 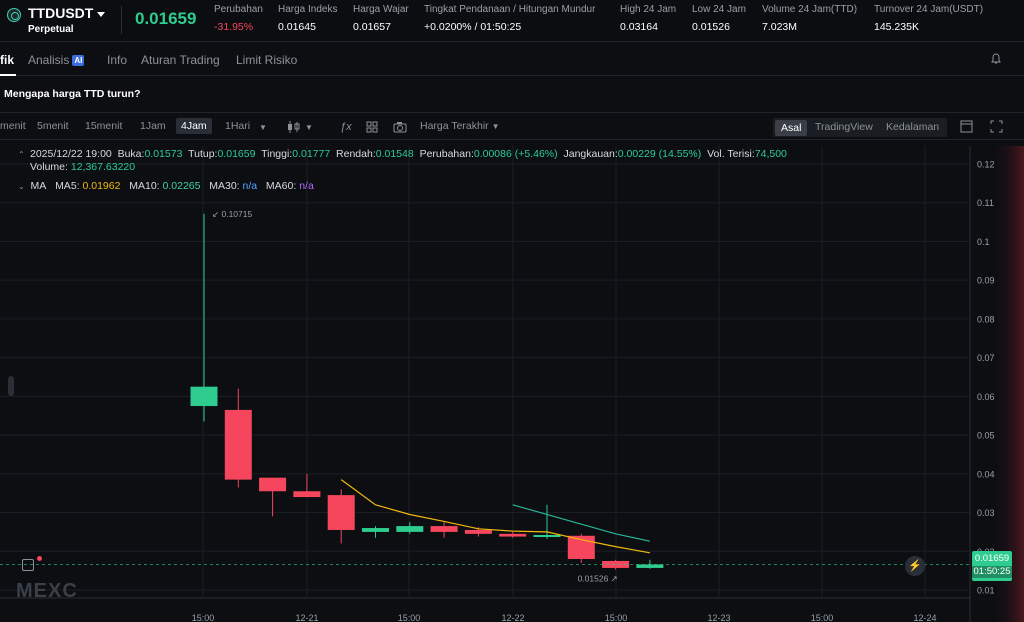 What do you see at coordinates (232, 214) in the screenshot?
I see `max-price-label: ↙ 0.10715` at bounding box center [232, 214].